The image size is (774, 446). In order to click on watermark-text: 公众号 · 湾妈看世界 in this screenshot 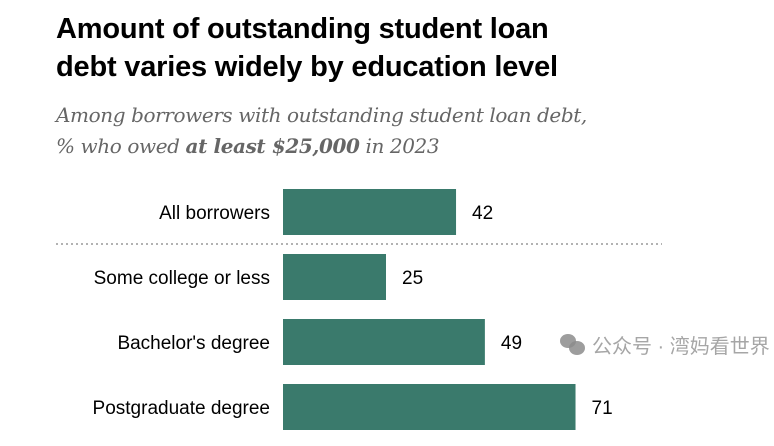, I will do `click(681, 347)`.